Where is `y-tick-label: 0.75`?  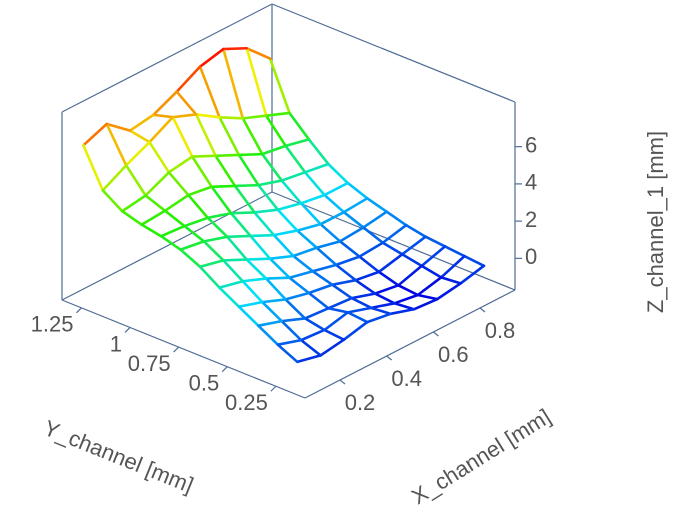 y-tick-label: 0.75 is located at coordinates (149, 363).